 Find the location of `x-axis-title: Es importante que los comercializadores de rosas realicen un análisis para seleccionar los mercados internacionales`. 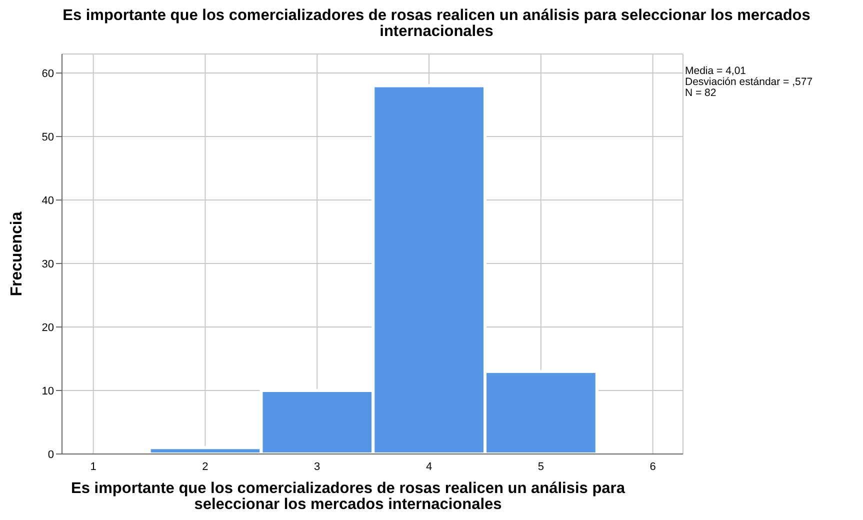

x-axis-title: Es importante que los comercializadores de rosas realicen un análisis para seleccionar los mercados internacionales is located at coordinates (348, 496).